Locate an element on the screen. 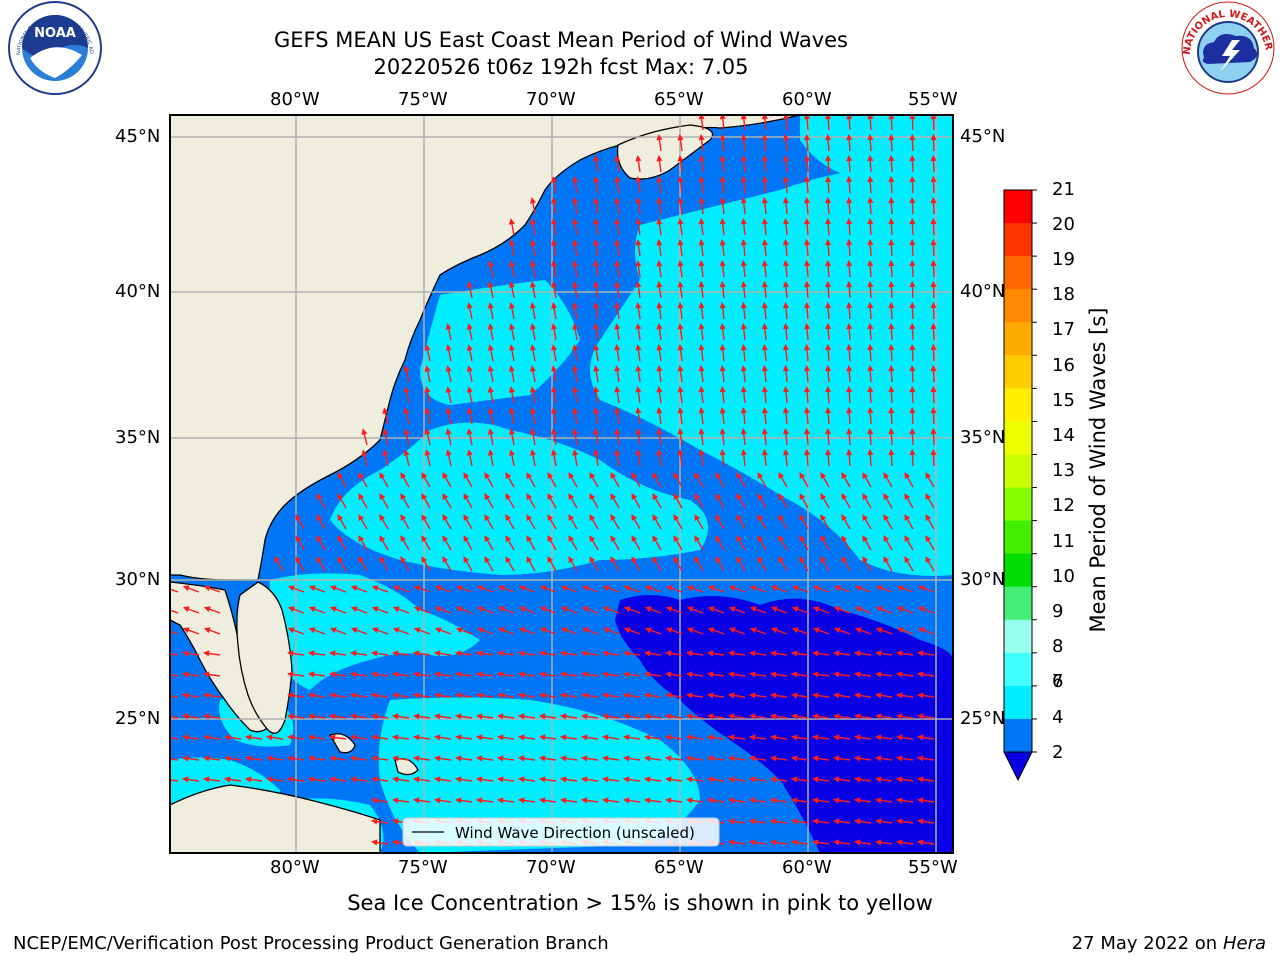 The image size is (1280, 960). colorbar-tick: 21 is located at coordinates (1063, 189).